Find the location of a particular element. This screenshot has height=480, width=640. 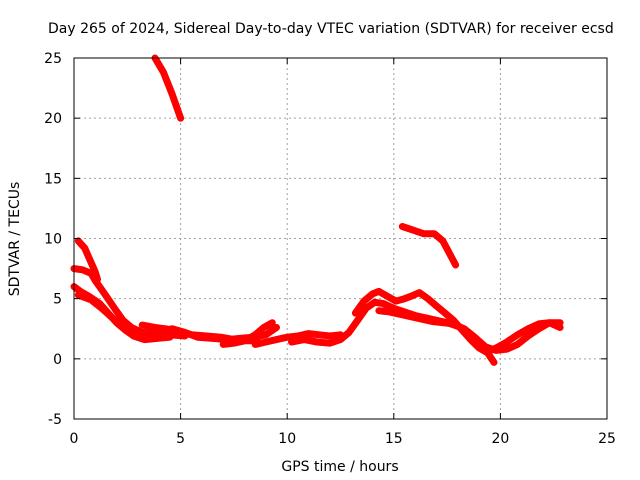

y-tick-labels: -5 0 5 10 15 20 25 is located at coordinates (53, 239).